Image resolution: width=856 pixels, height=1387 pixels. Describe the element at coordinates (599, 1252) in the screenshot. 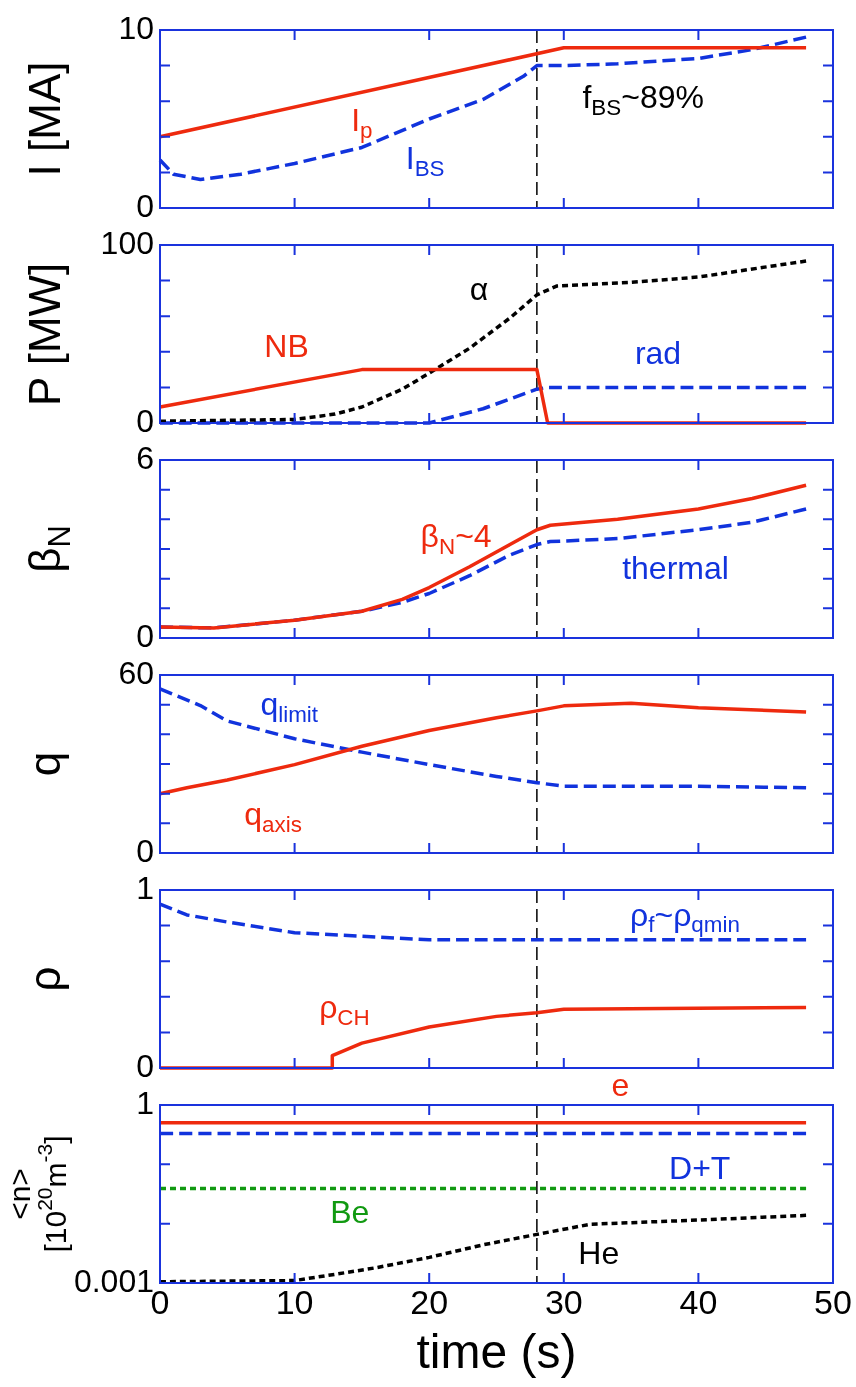

I see `series-label: He` at that location.